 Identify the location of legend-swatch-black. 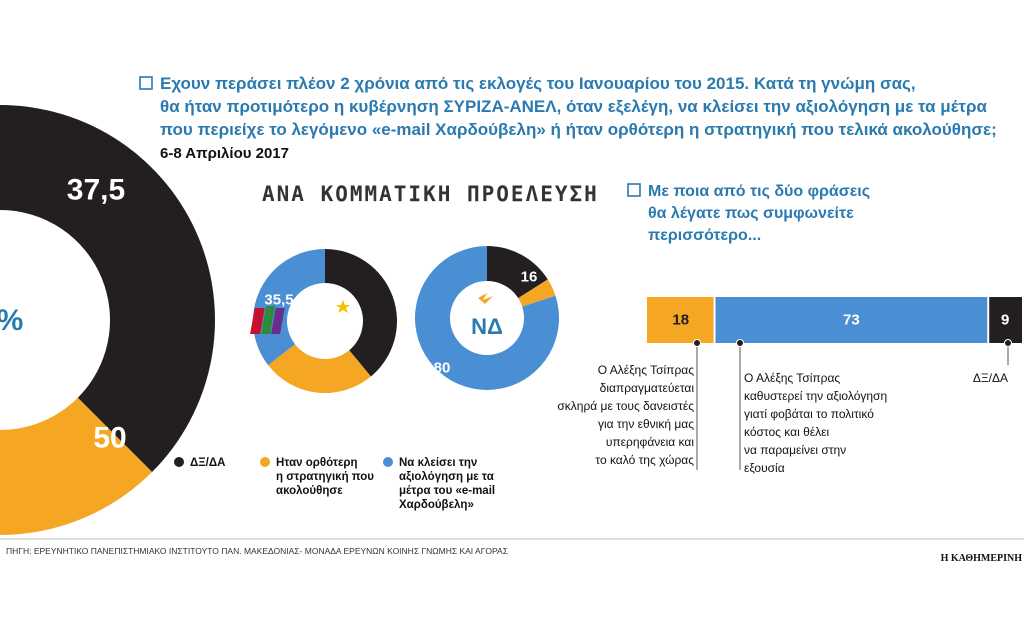
(179, 462).